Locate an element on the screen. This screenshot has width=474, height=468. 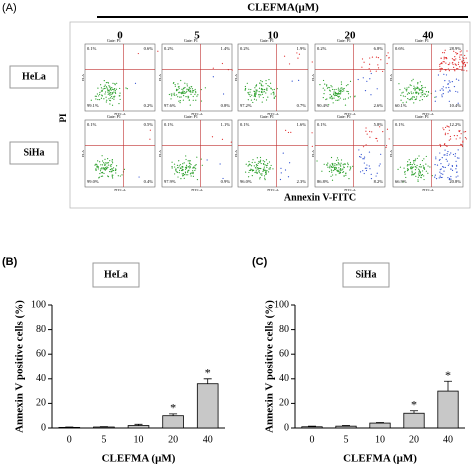
title-box is located at coordinates (116, 275).